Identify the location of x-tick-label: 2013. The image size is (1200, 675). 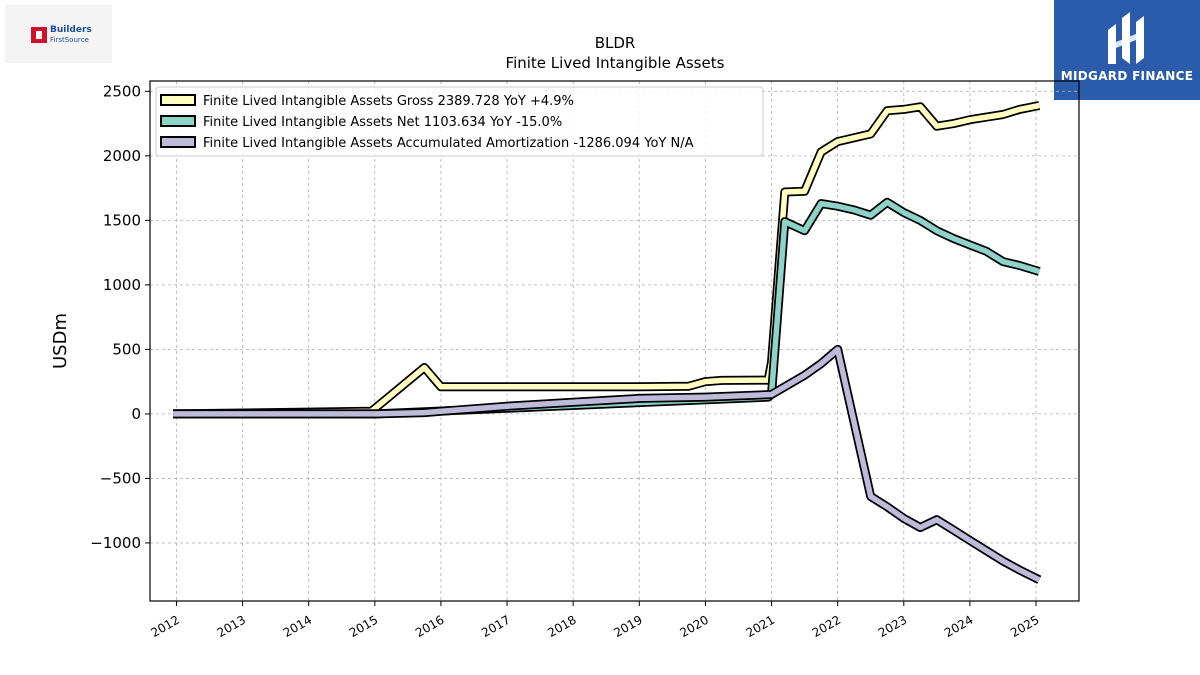
(231, 626).